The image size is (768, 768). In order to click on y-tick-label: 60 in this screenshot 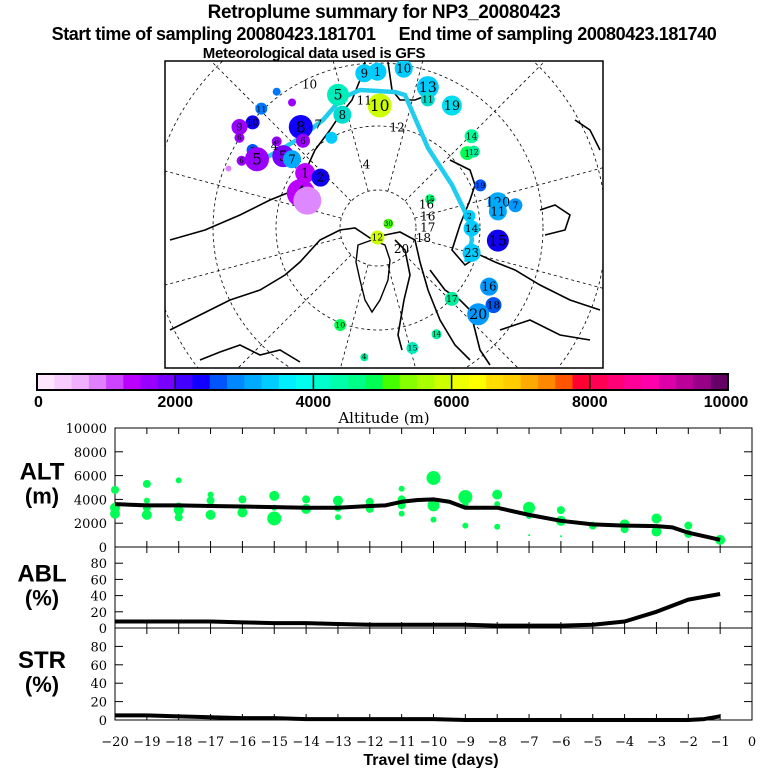, I will do `click(98, 580)`.